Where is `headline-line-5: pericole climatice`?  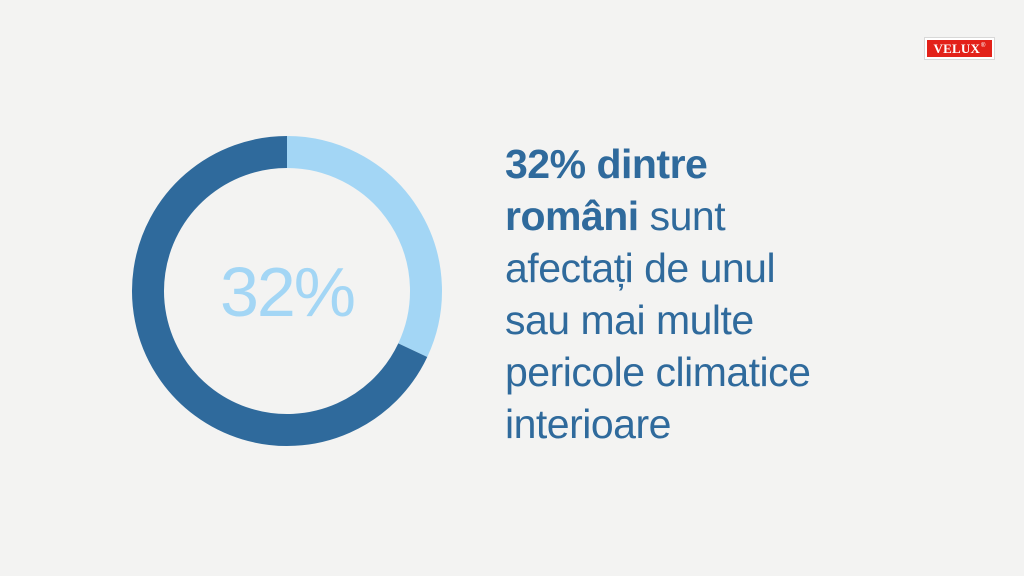 headline-line-5: pericole climatice is located at coordinates (658, 372).